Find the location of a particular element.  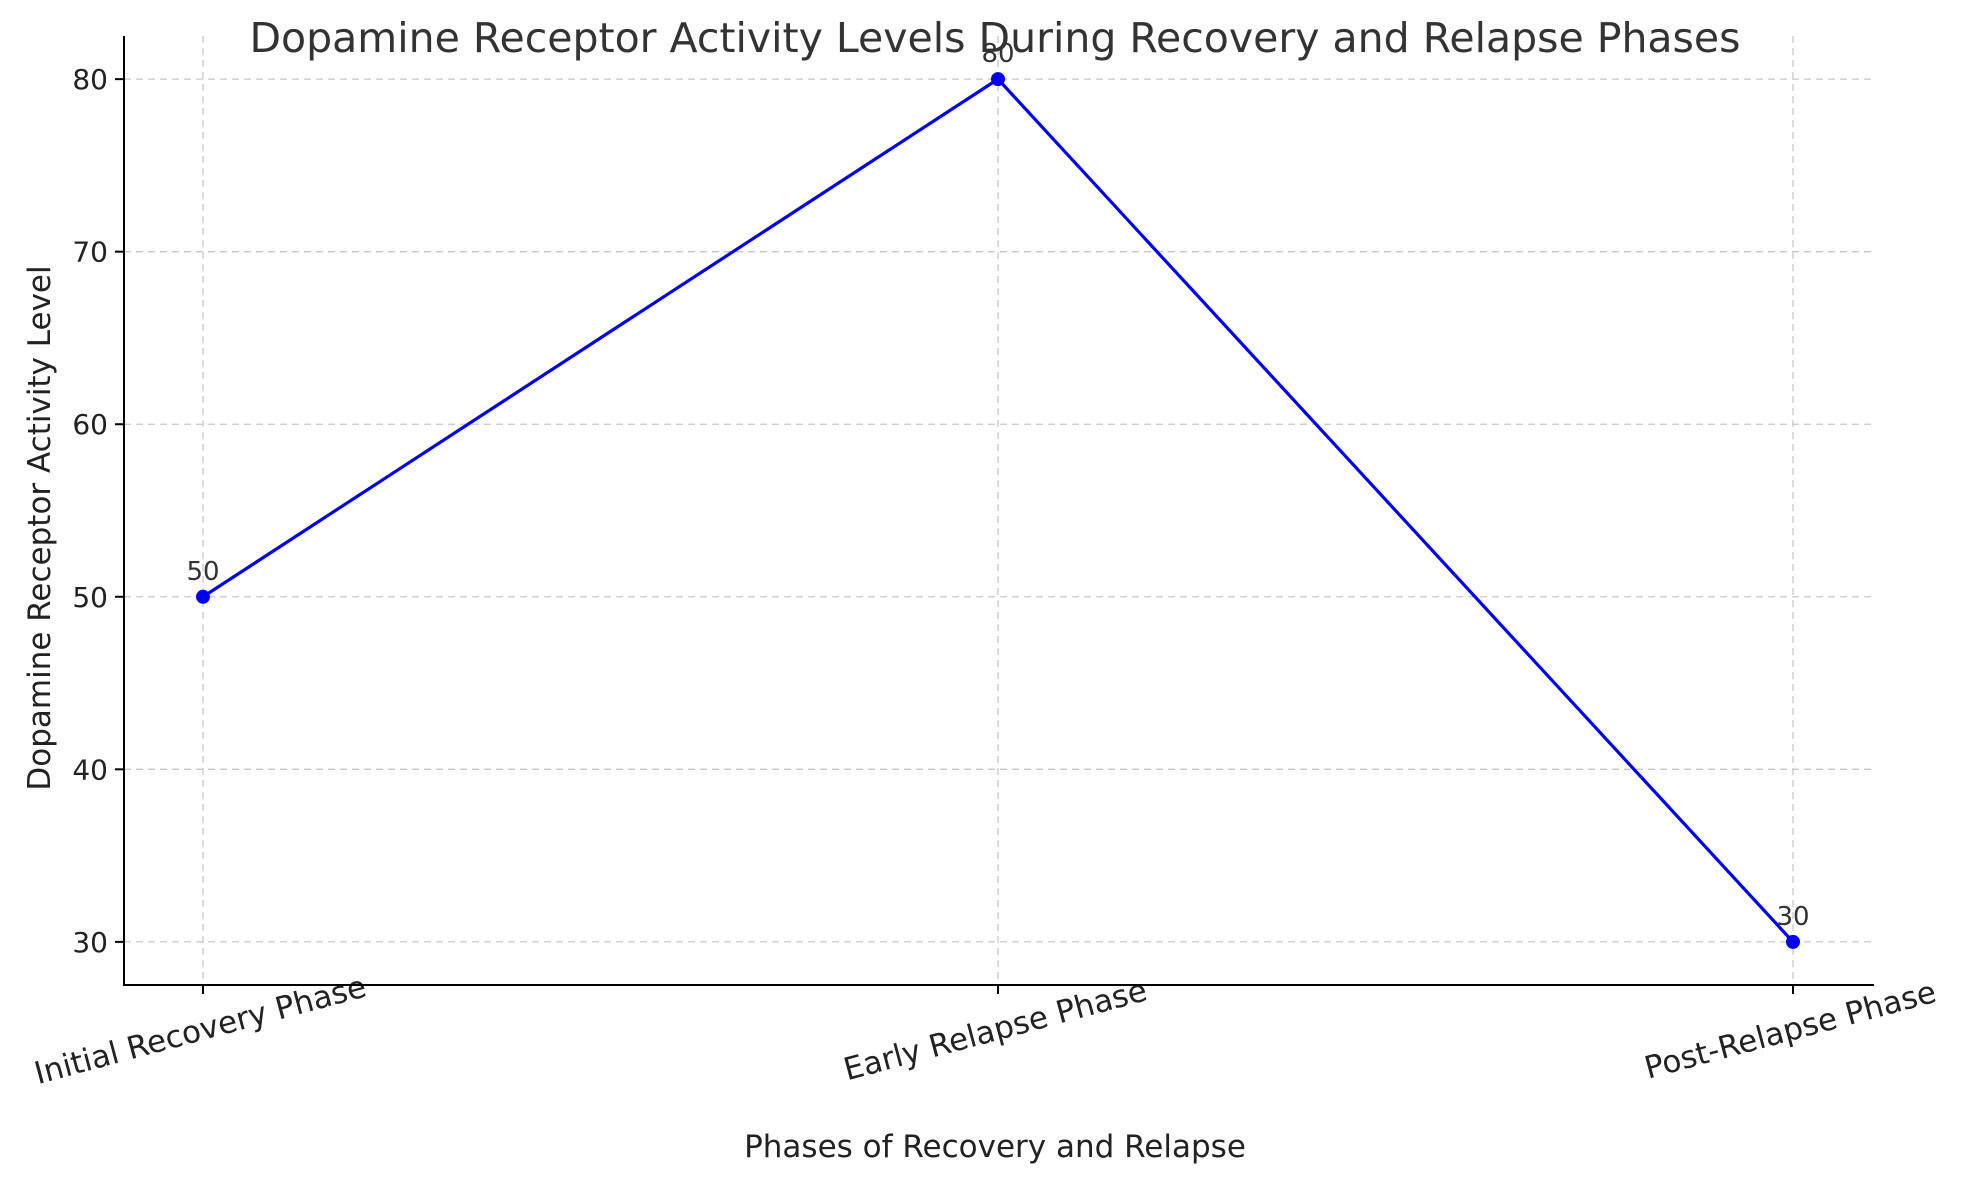

y-tick-label: 40 is located at coordinates (90, 769).